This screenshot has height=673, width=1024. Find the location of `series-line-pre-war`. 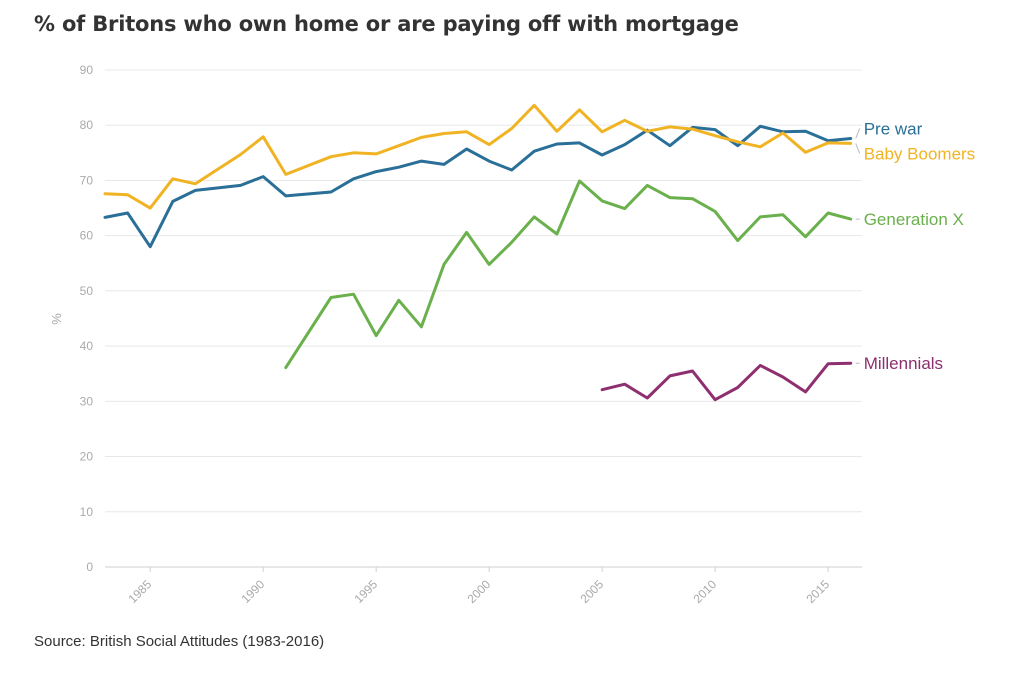

series-line-pre-war is located at coordinates (478, 186).